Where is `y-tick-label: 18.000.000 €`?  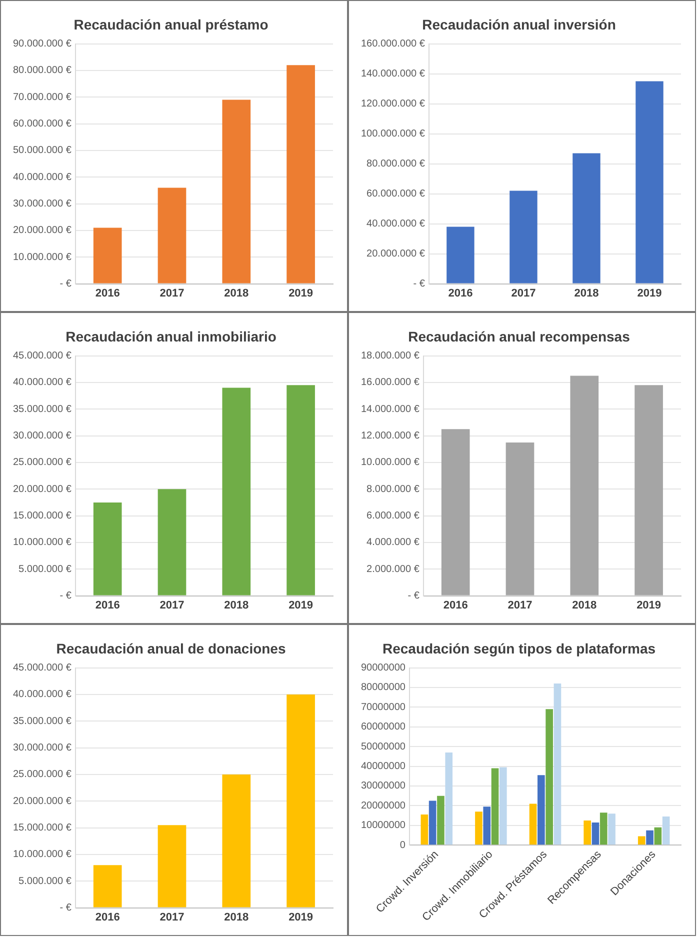
y-tick-label: 18.000.000 € is located at coordinates (390, 356).